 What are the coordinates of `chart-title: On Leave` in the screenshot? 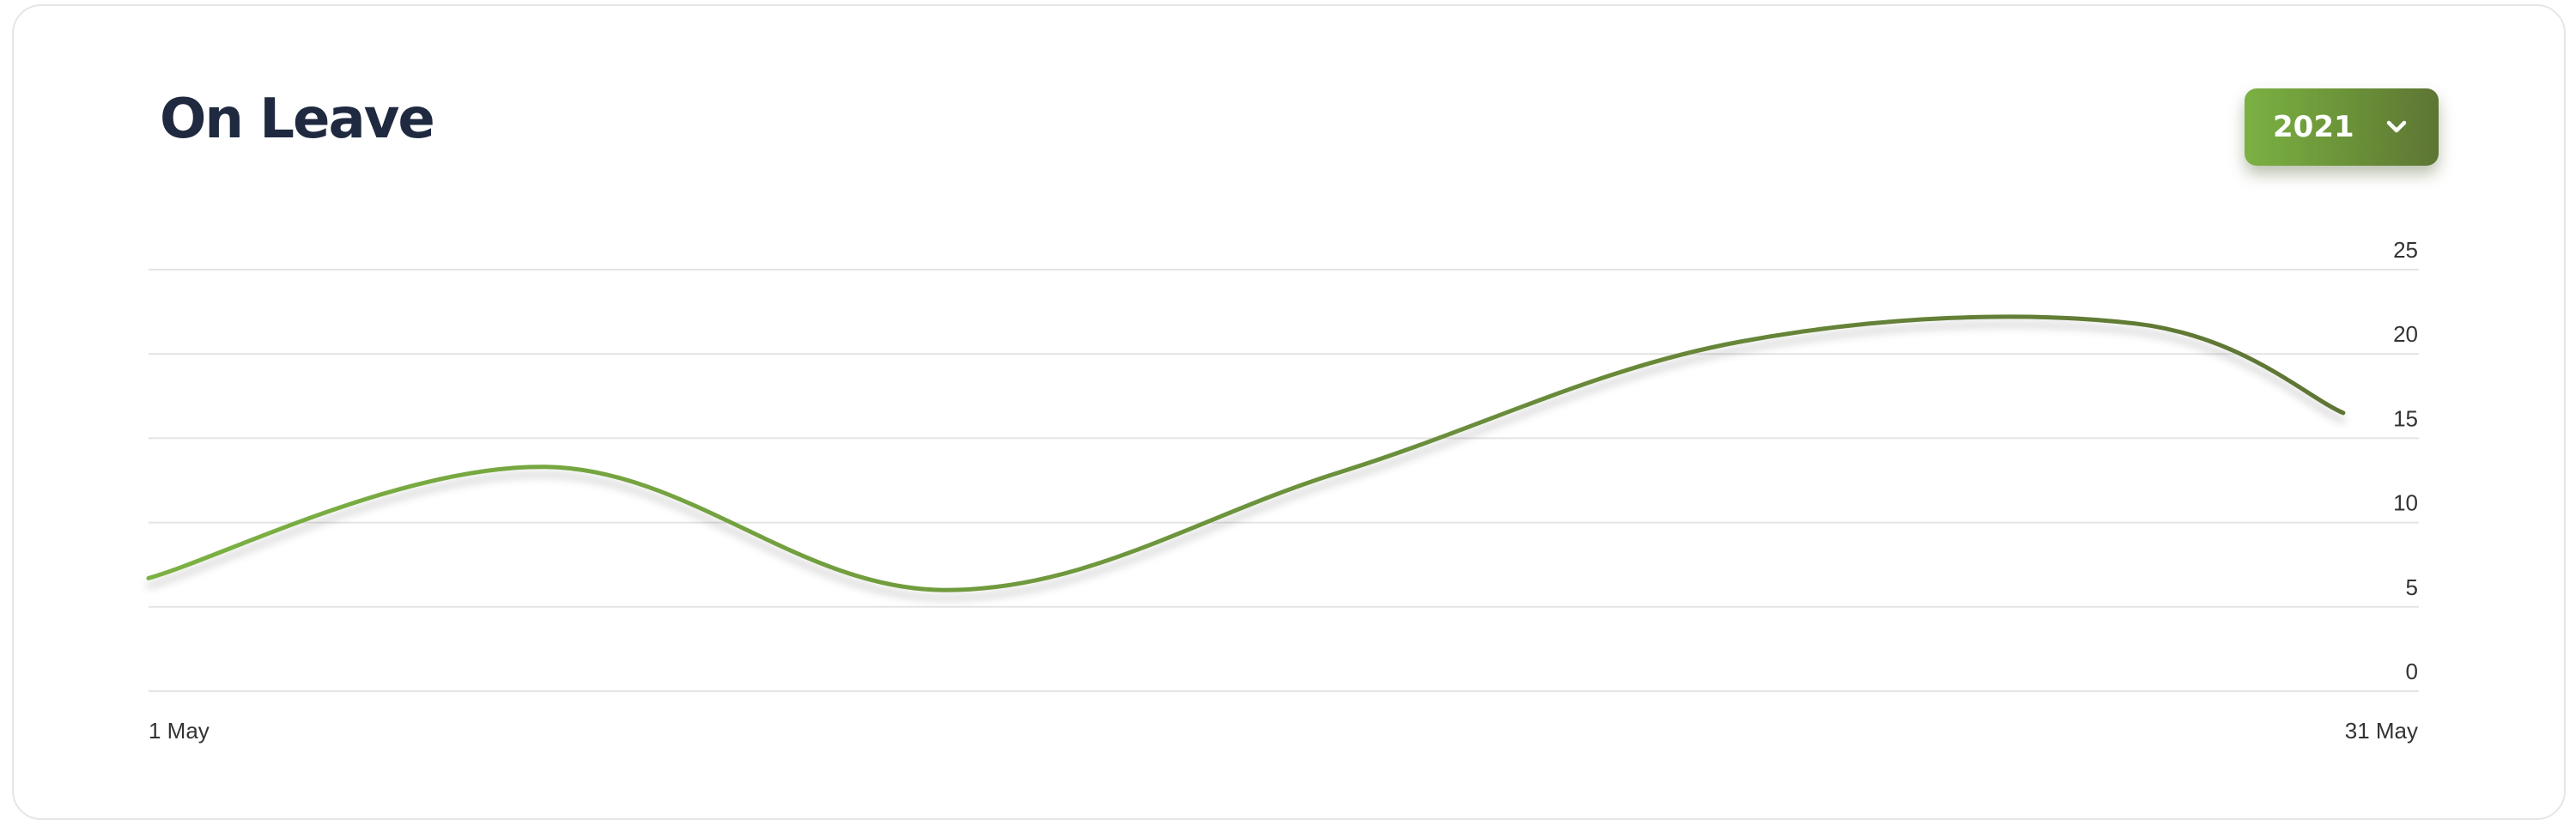 It's located at (297, 119).